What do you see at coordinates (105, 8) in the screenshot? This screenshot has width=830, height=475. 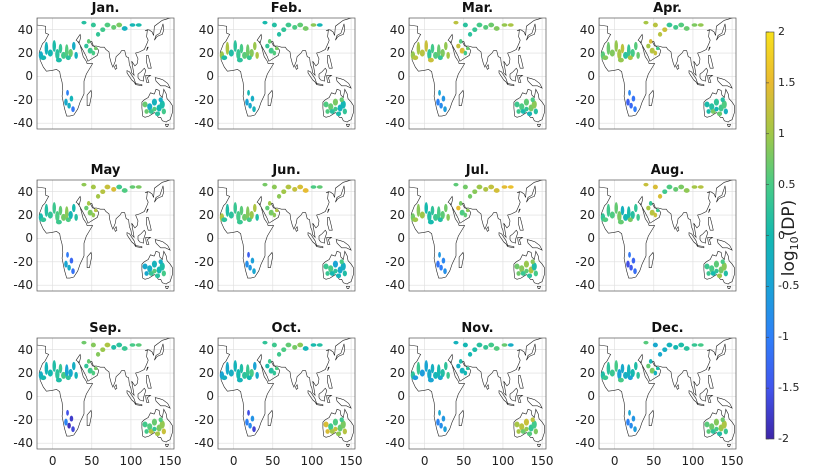 I see `panel-title: Jan.` at bounding box center [105, 8].